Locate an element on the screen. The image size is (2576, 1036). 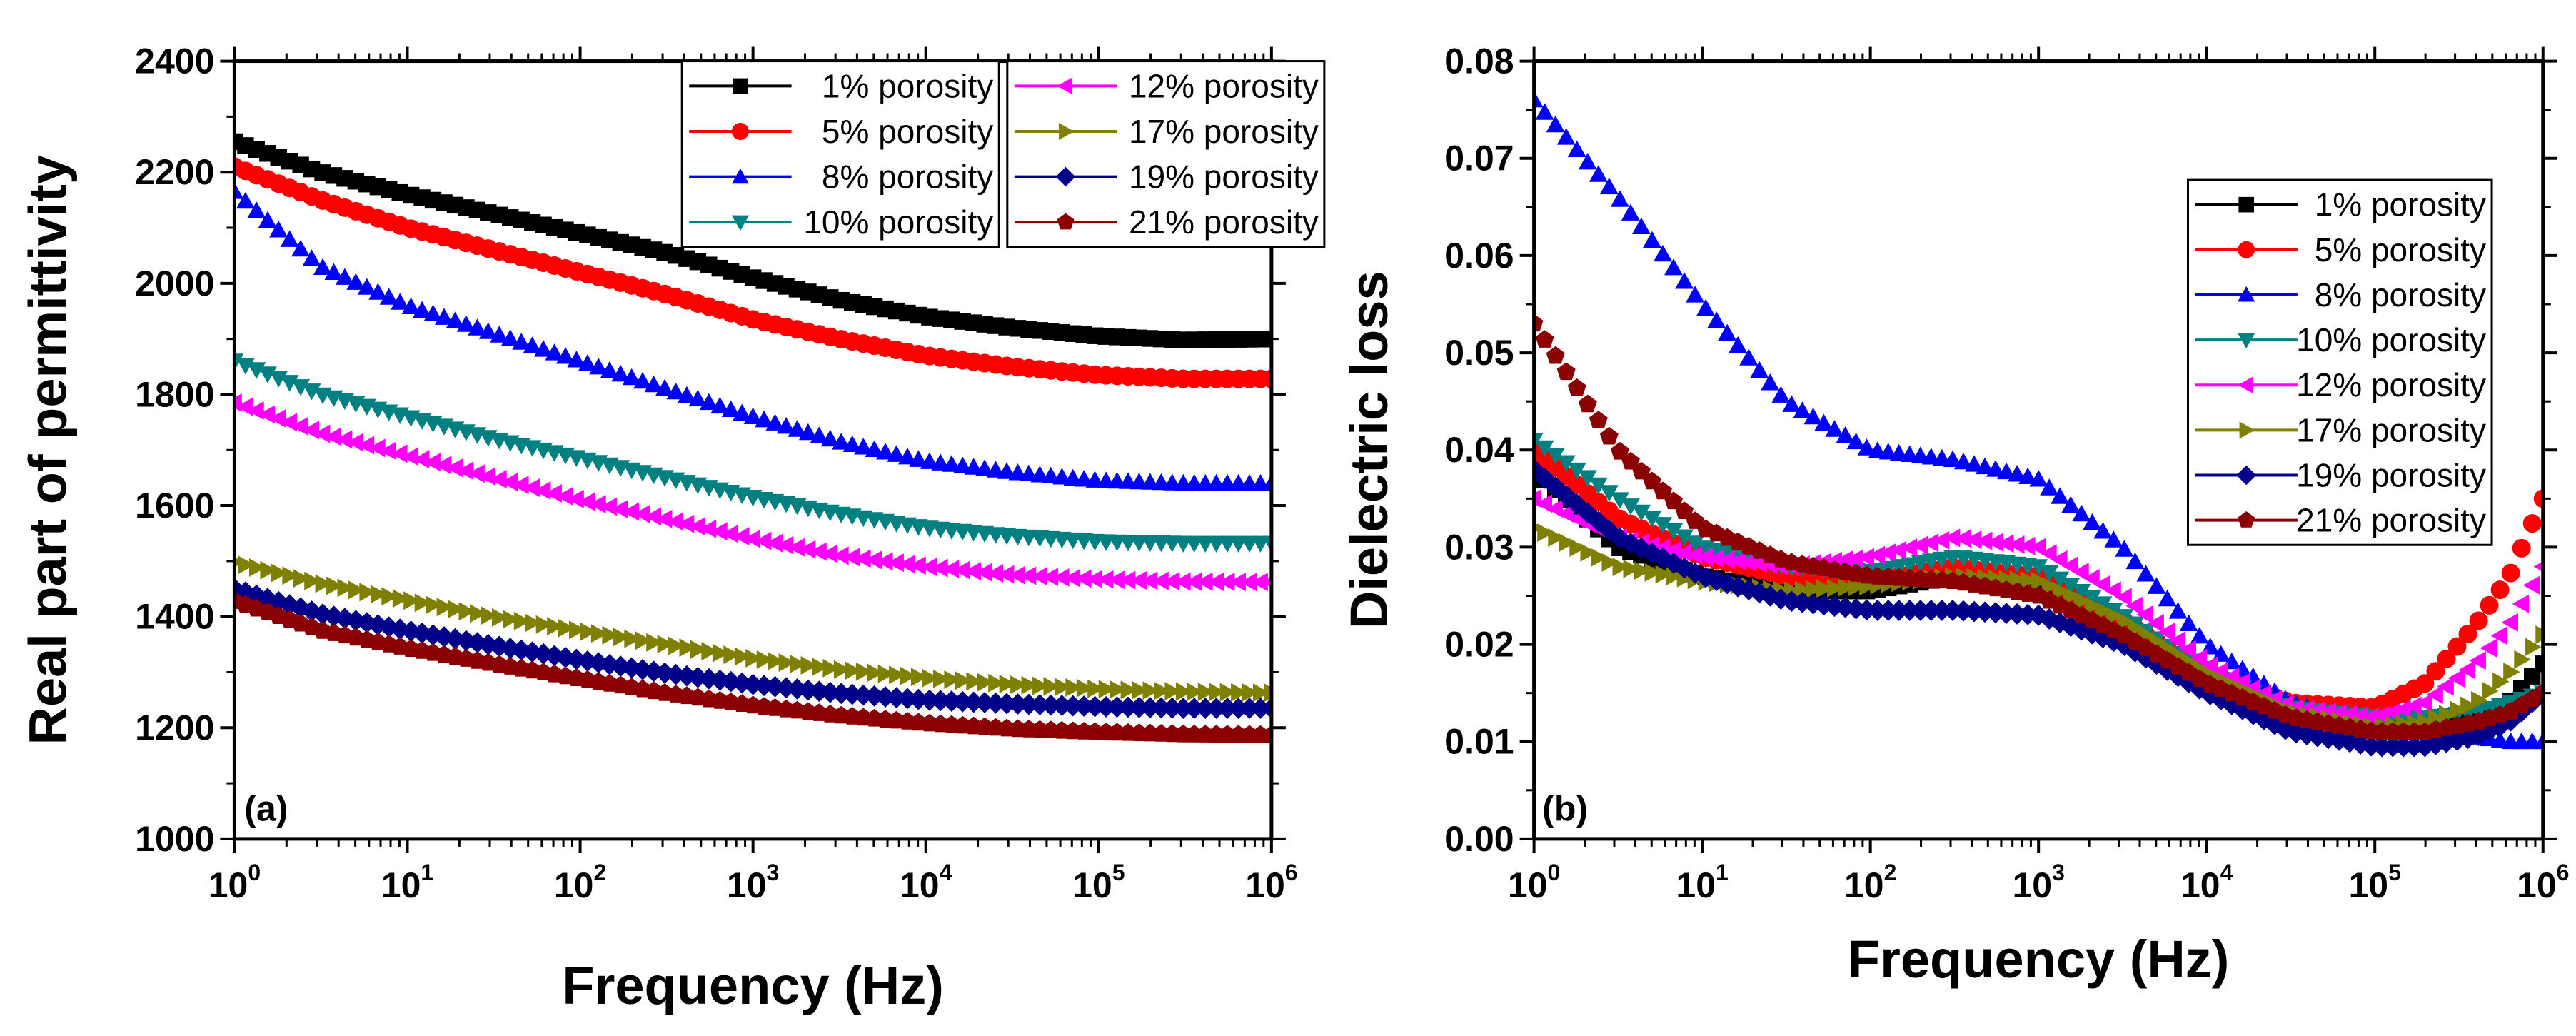
legend-label: 12% porosity is located at coordinates (1224, 85).